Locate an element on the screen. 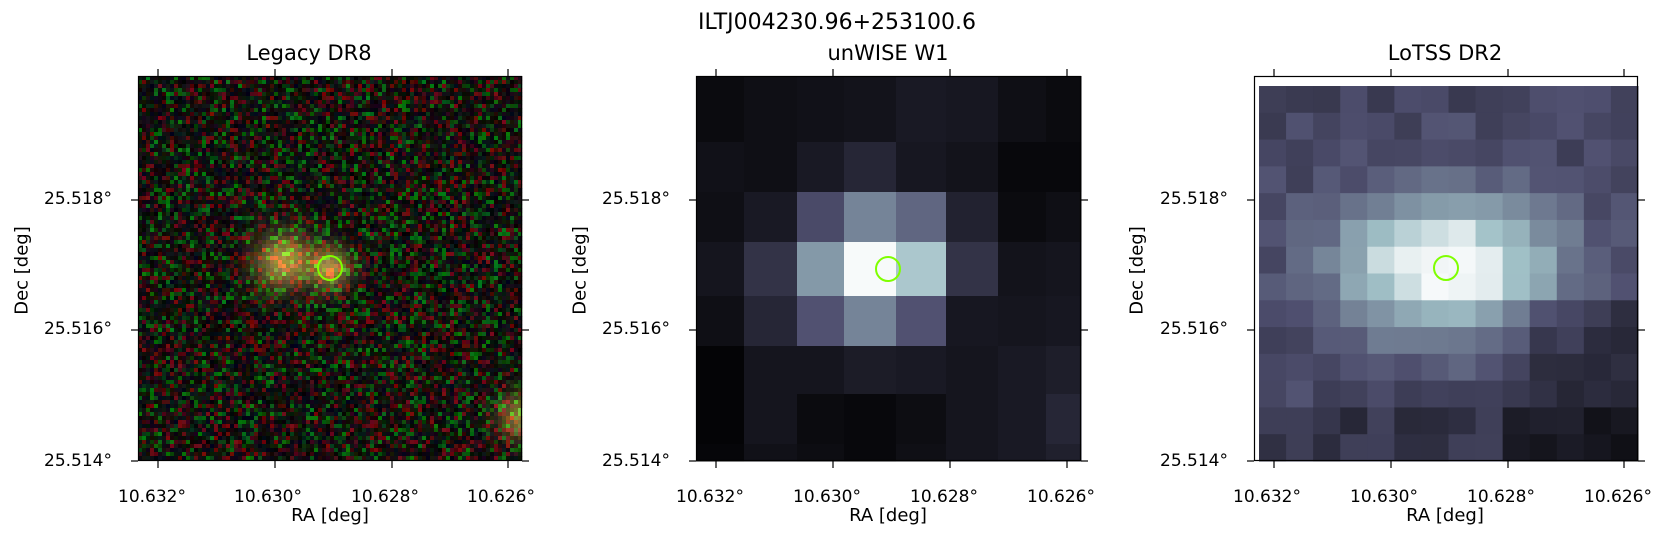 The image size is (1674, 539). figure-title: ILTJ004230.96+253100.6 is located at coordinates (837, 22).